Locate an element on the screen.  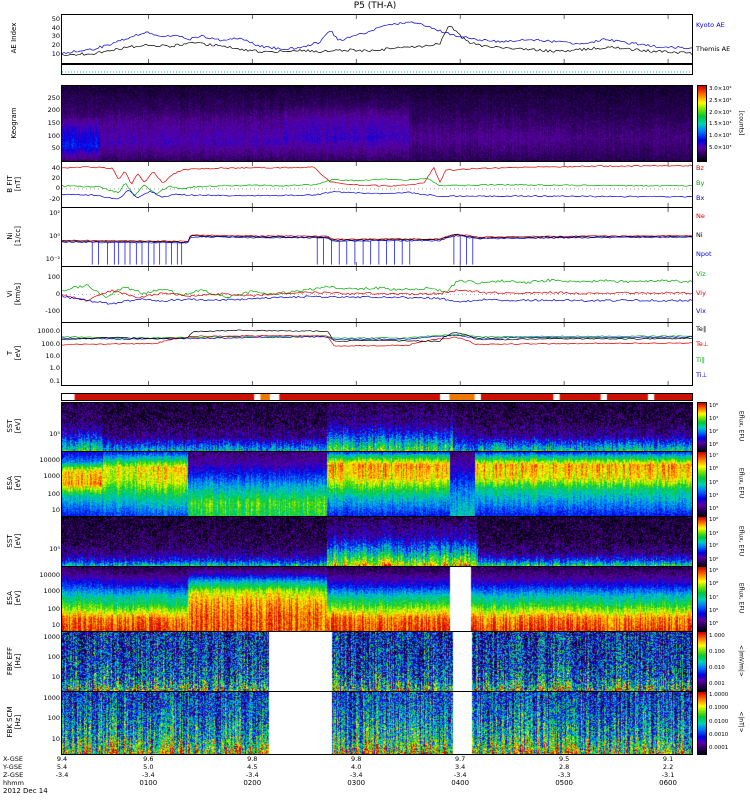
orbit-value: 4.5 is located at coordinates (252, 767).